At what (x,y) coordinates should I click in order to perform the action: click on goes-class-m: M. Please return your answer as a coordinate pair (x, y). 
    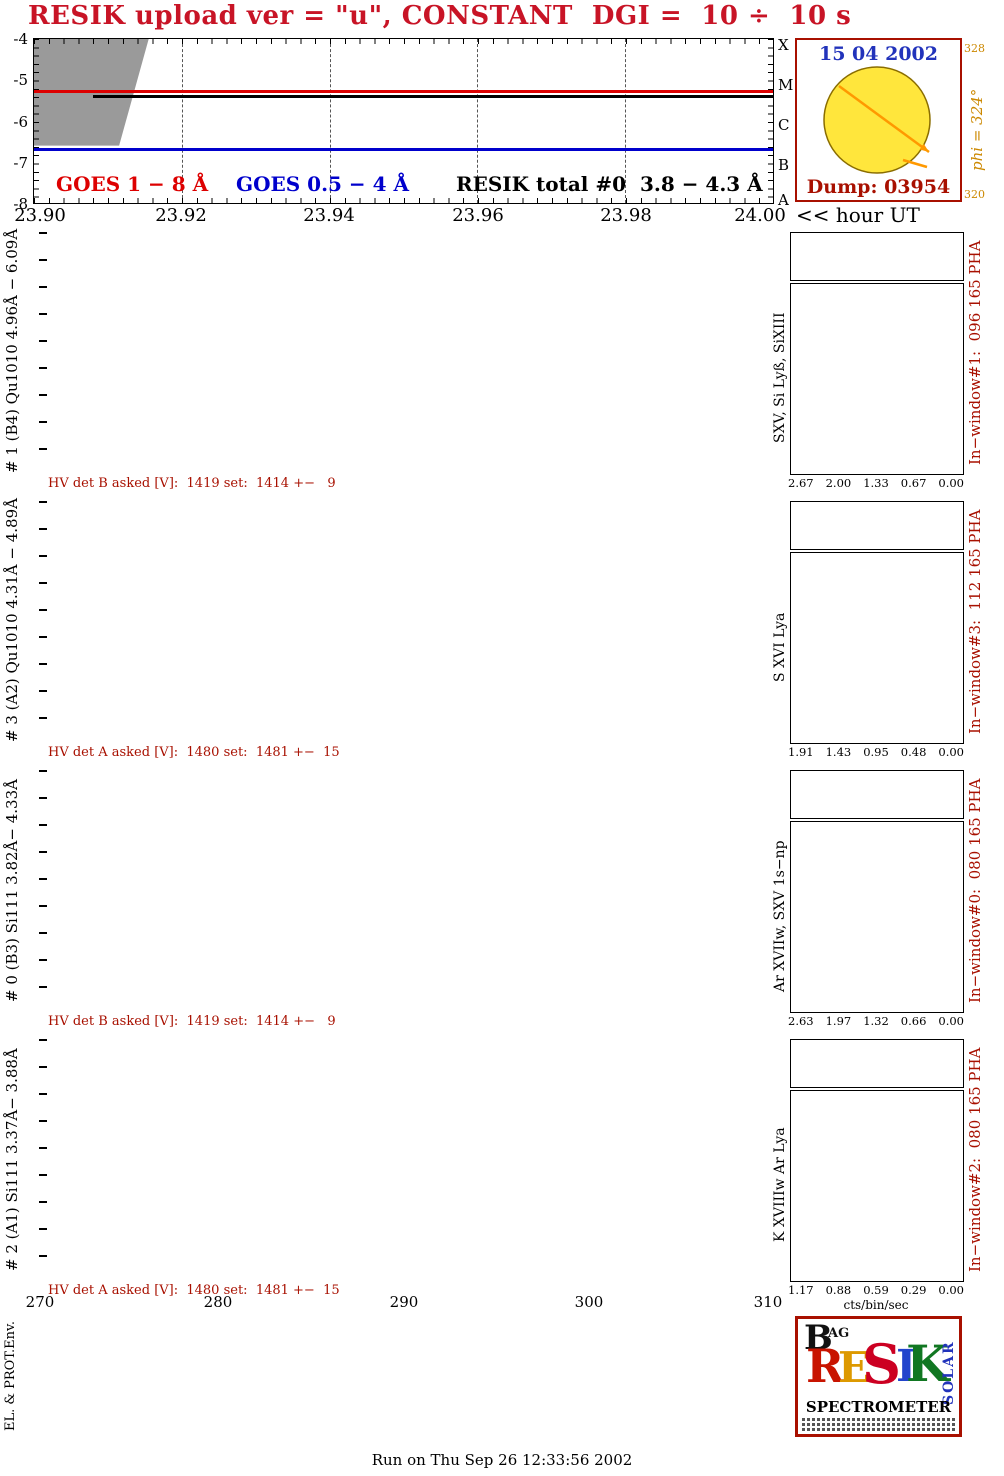
    Looking at the image, I should click on (786, 85).